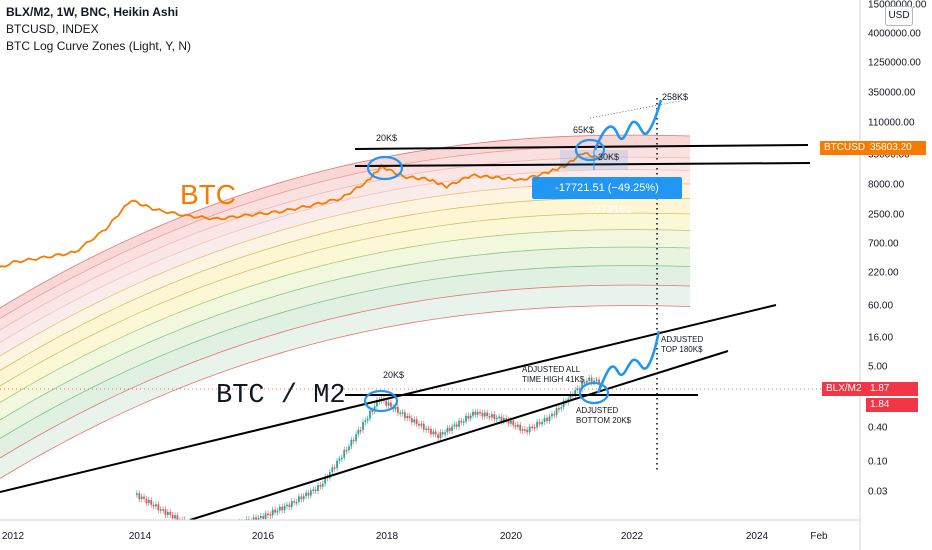 The image size is (932, 550). I want to click on price-tick-label: 700.00, so click(883, 244).